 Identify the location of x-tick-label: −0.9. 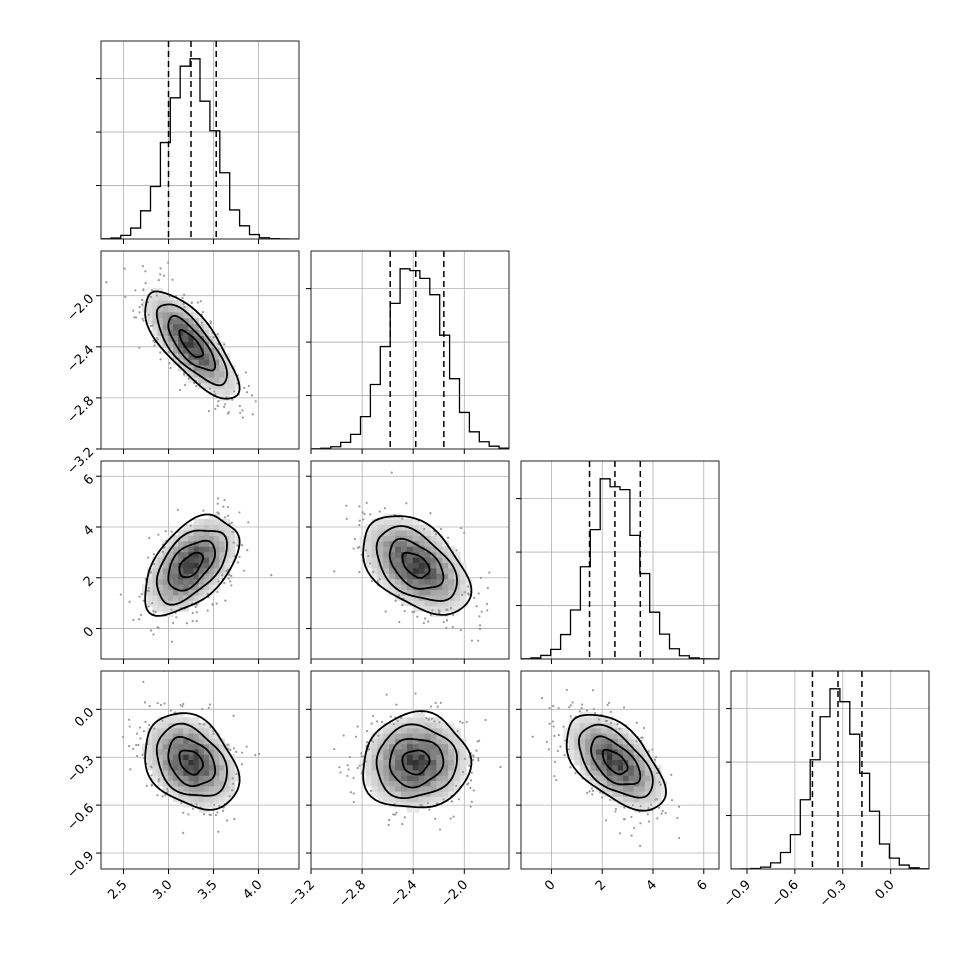
(737, 893).